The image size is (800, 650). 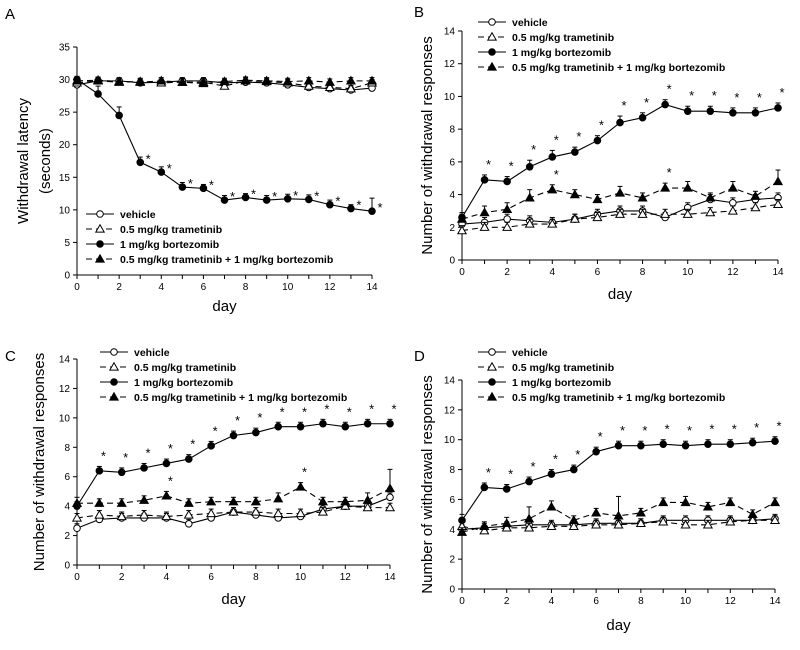 What do you see at coordinates (390, 577) in the screenshot?
I see `x-tick-label: 14` at bounding box center [390, 577].